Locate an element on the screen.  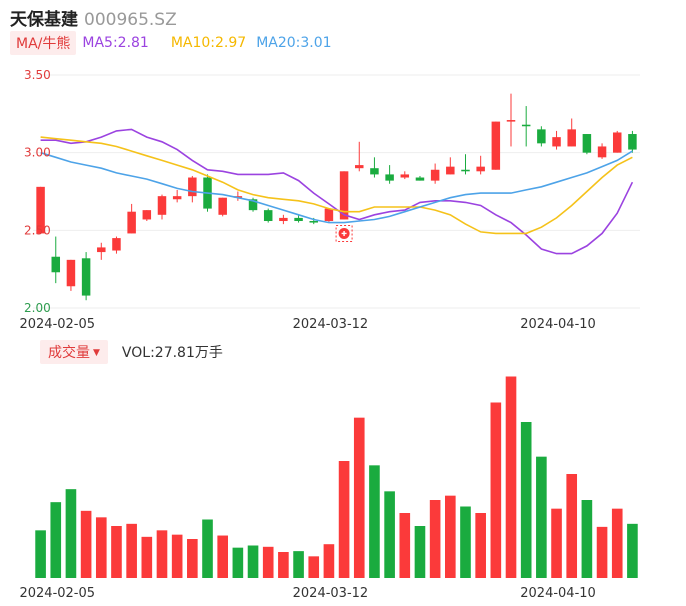
stock-code: 000965.SZ is located at coordinates (130, 20).